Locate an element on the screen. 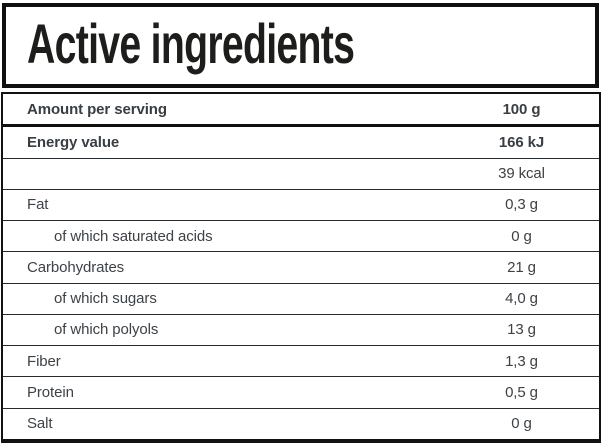 The height and width of the screenshot is (444, 603). table-row: Fiber 1,3 g is located at coordinates (301, 362).